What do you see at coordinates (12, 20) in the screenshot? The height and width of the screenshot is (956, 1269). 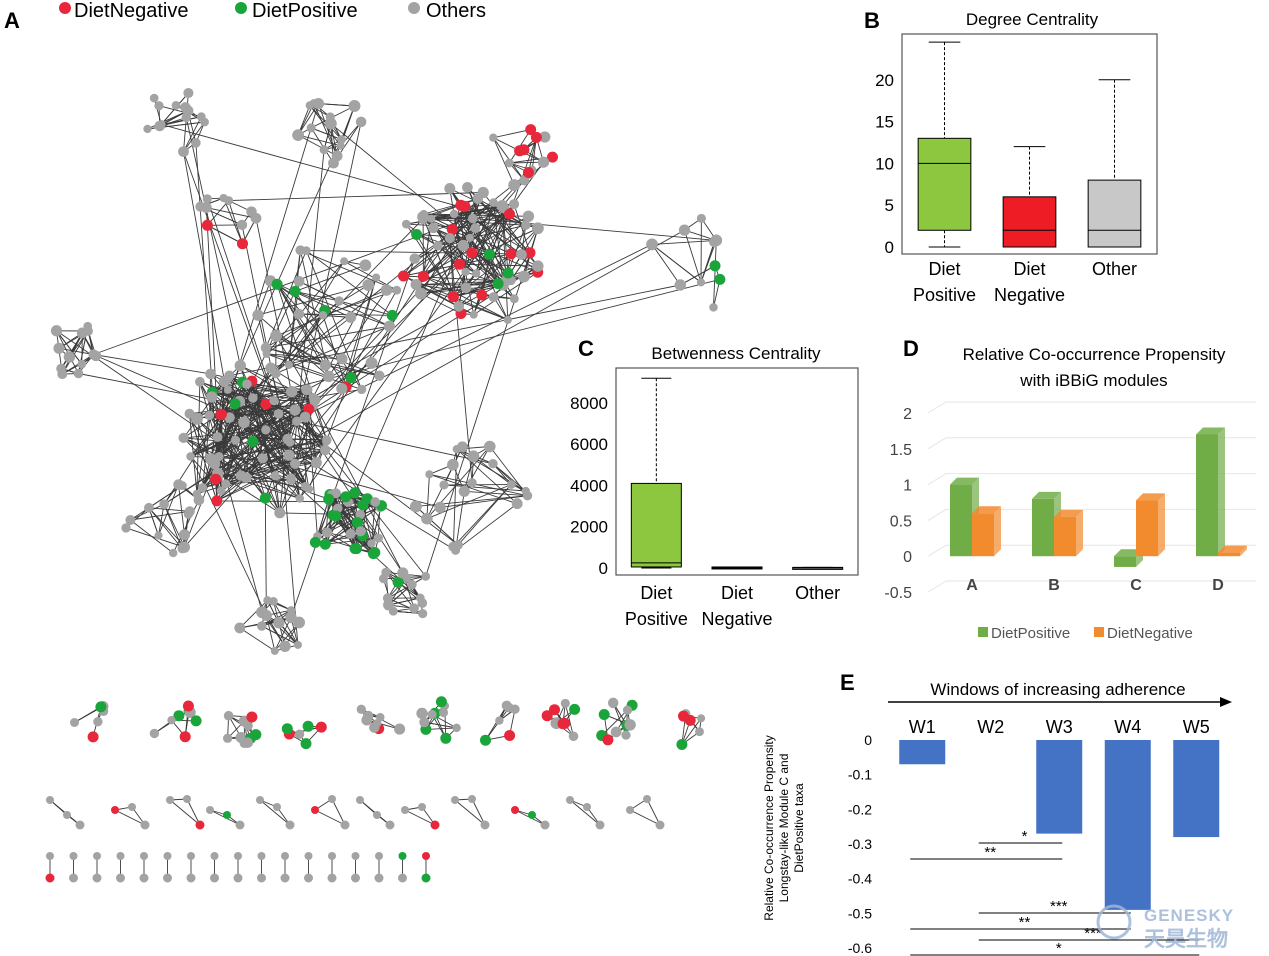 I see `panel-a-letter: A` at bounding box center [12, 20].